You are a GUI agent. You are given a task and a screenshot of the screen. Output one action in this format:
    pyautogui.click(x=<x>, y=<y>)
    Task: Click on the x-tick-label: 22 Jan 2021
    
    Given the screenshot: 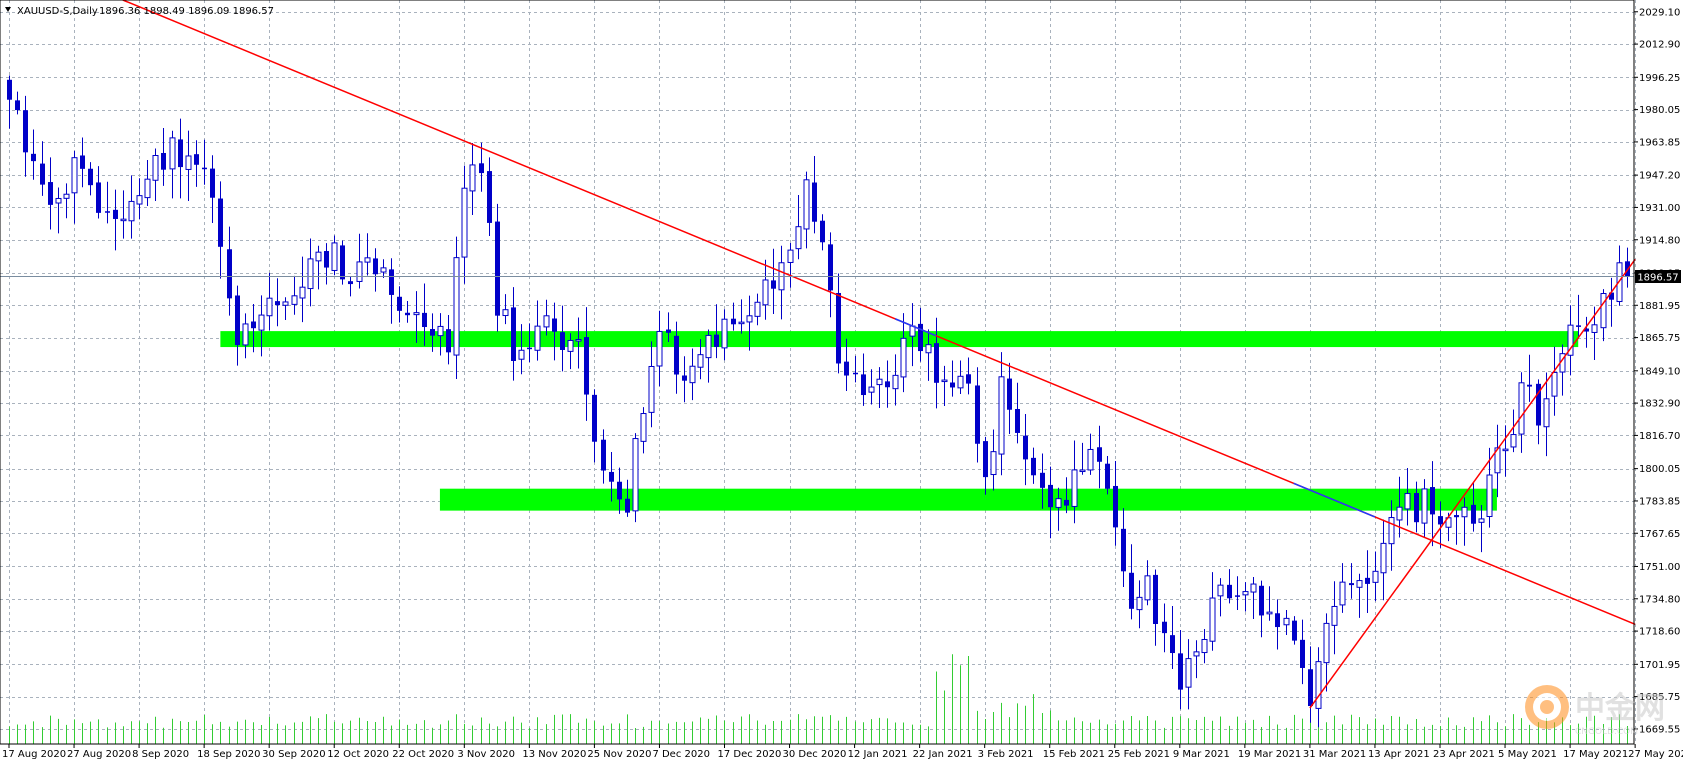 What is the action you would take?
    pyautogui.click(x=943, y=754)
    